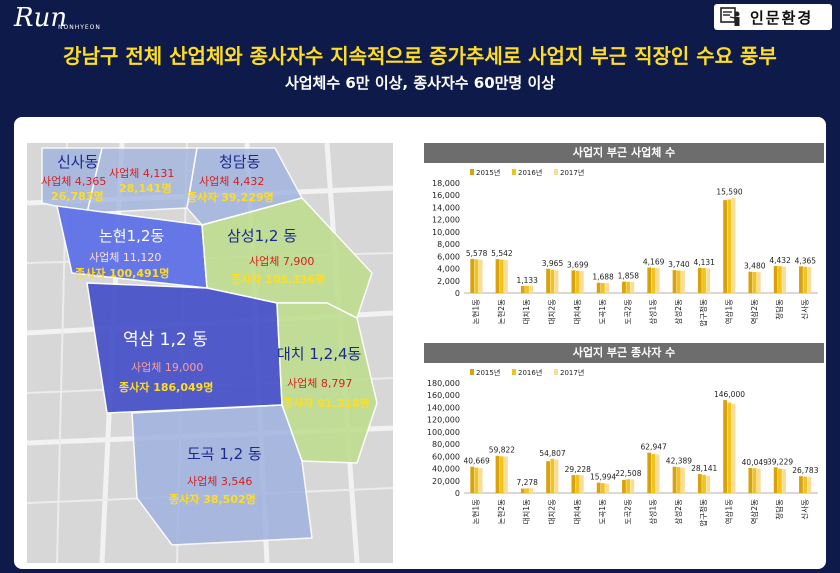  Describe the element at coordinates (502, 253) in the screenshot. I see `data-label: 5,542` at that location.